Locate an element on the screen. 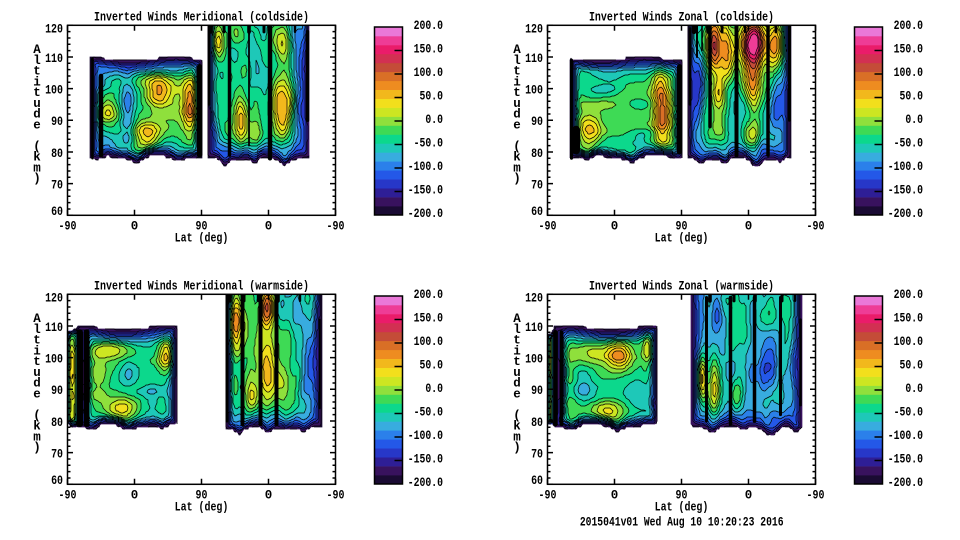  svg-text:2015041v01 Wed Aug 10 10:20:23: 2015041v01 Wed Aug 10 10:20:23 2016 is located at coordinates (682, 523).